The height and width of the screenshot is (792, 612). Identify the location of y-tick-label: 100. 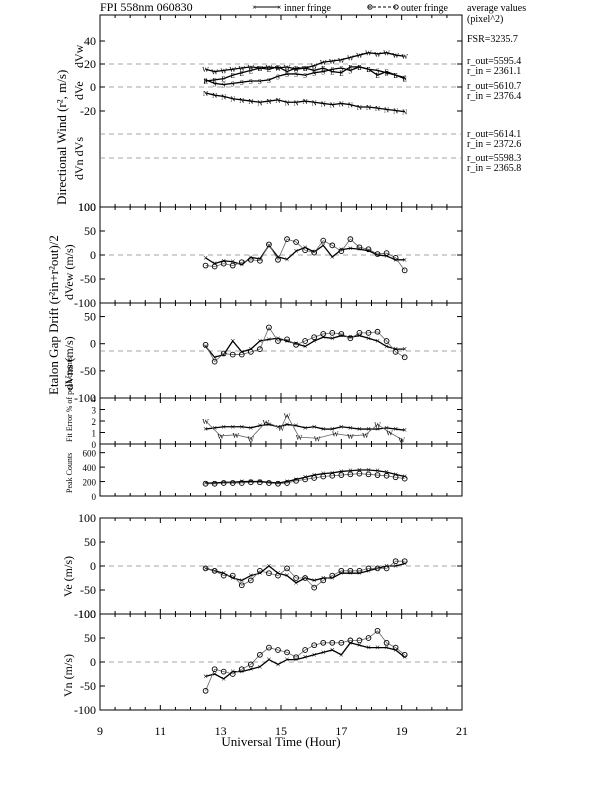
(87, 207).